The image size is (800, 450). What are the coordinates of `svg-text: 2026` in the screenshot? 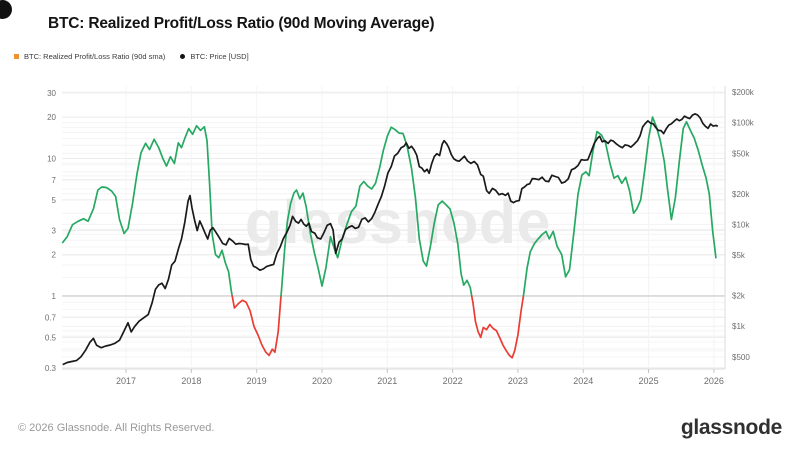 It's located at (714, 381).